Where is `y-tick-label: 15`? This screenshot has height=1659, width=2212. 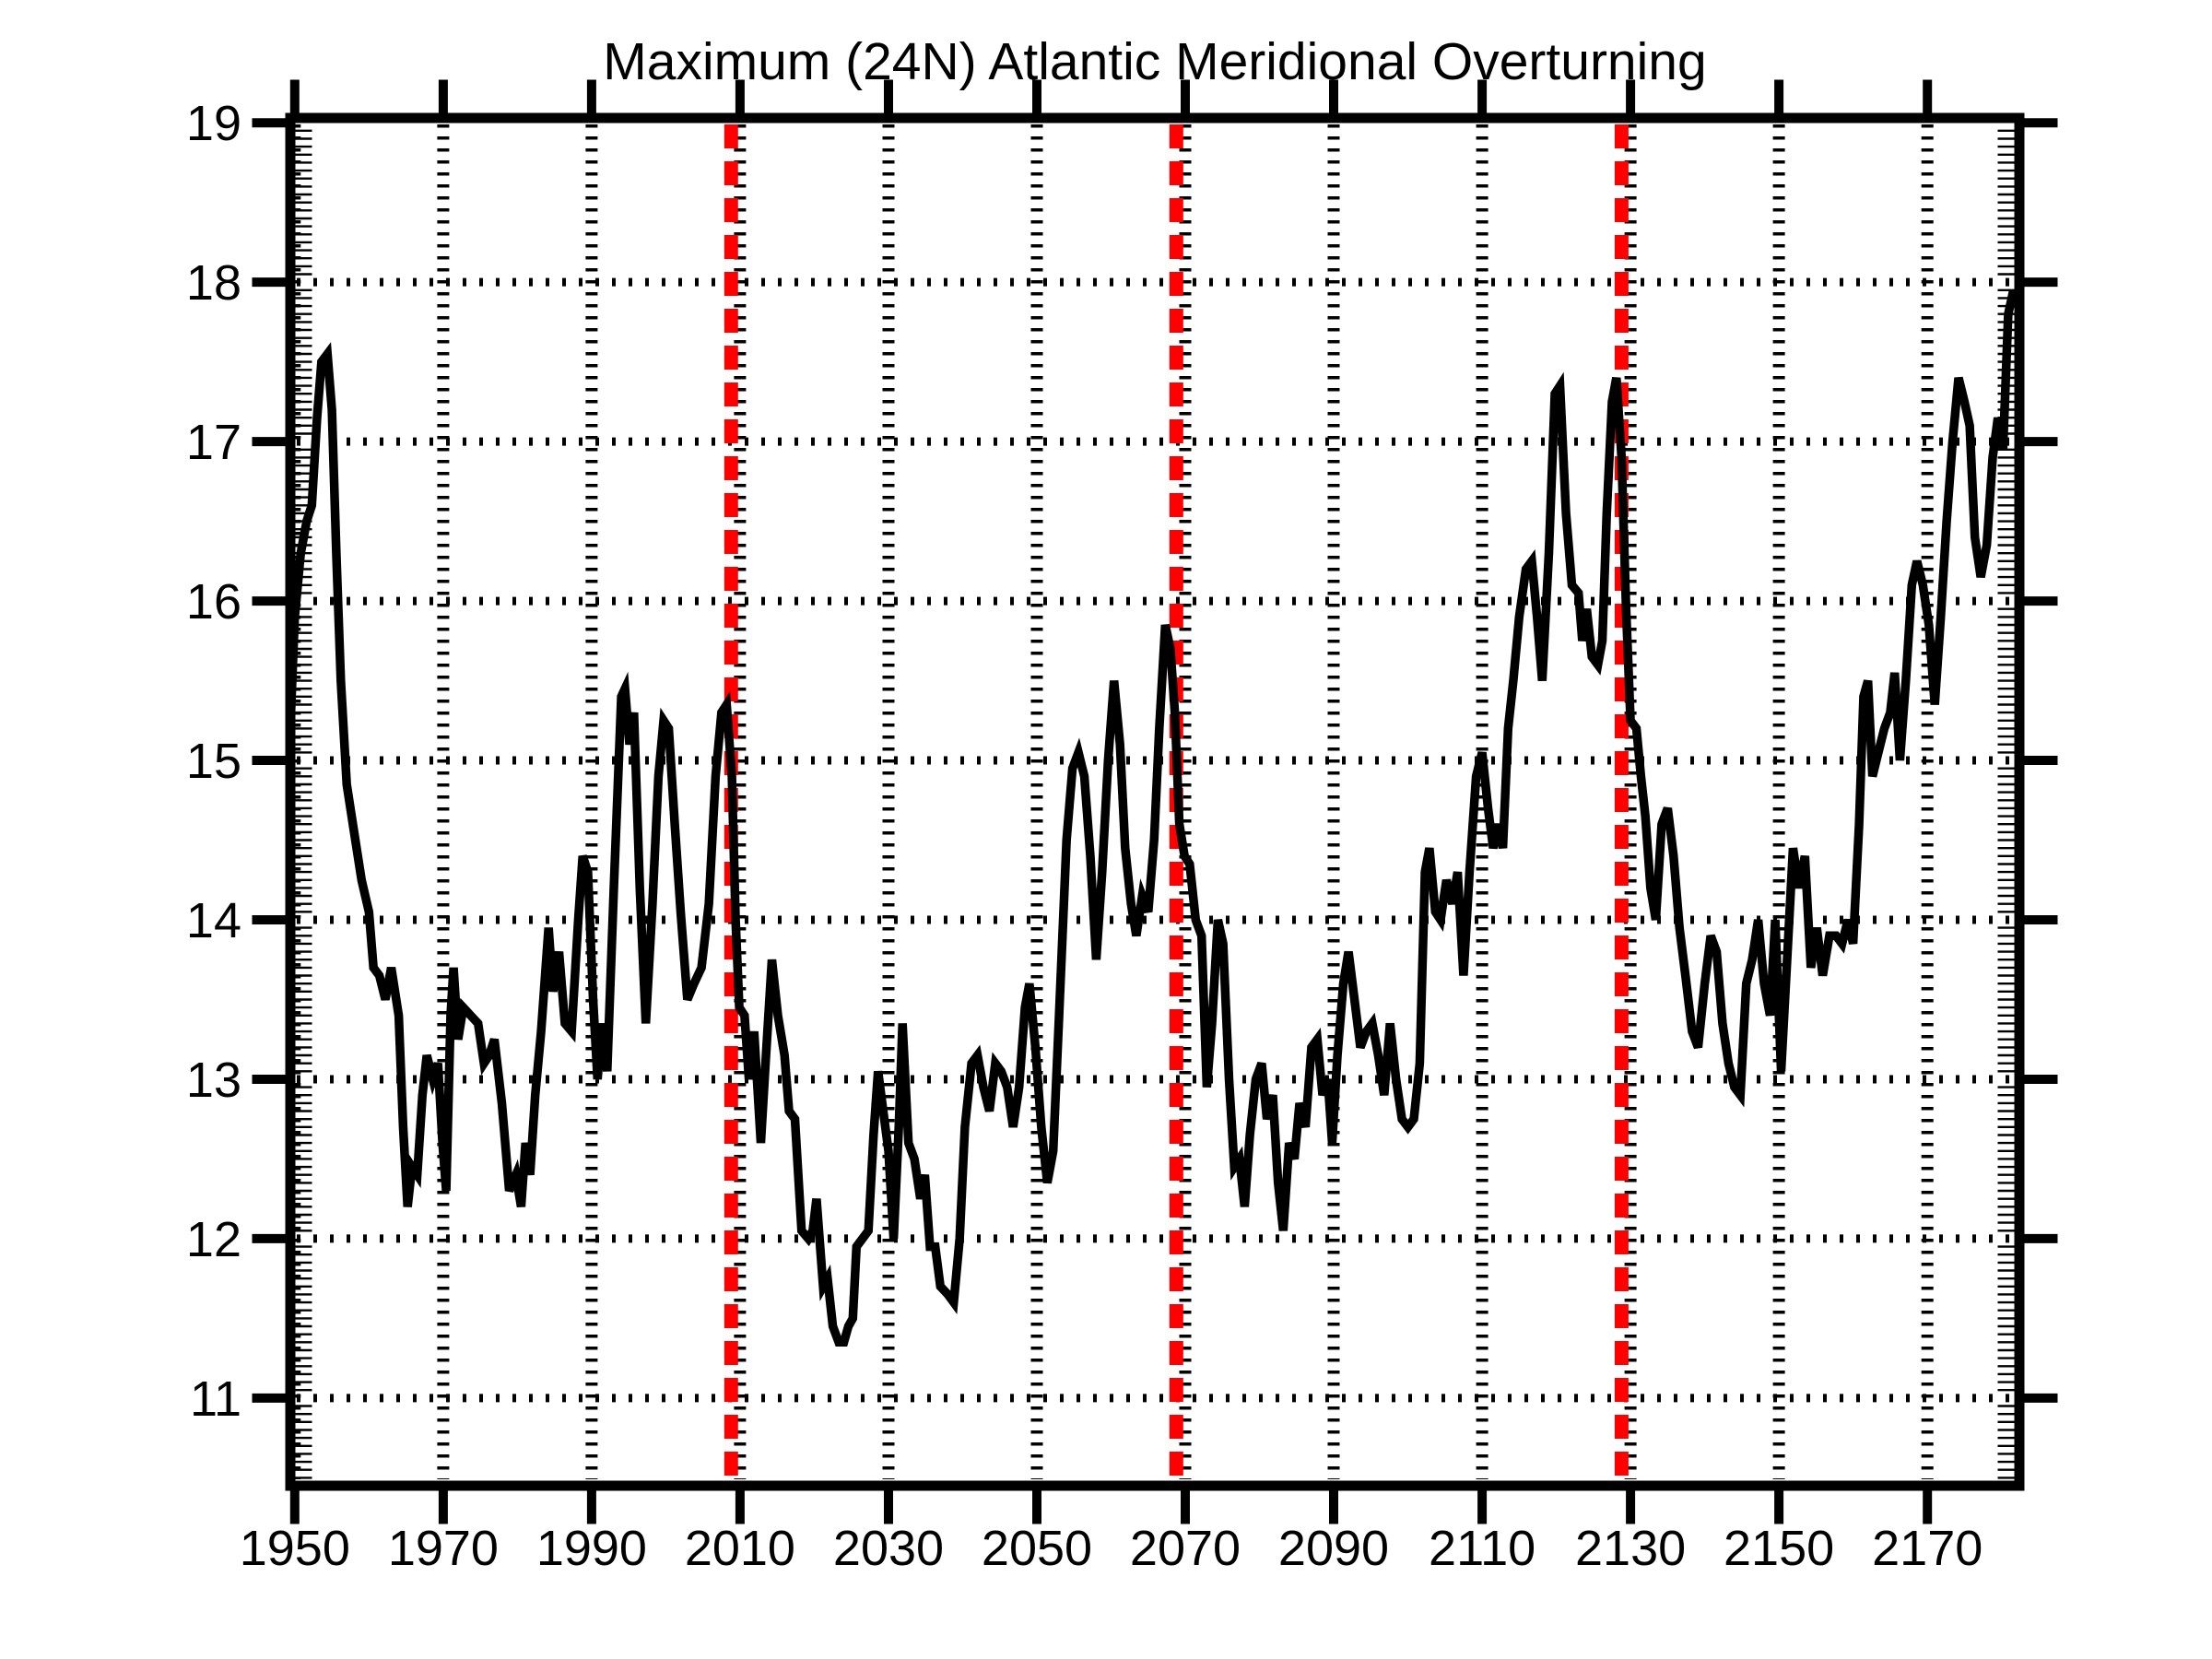 y-tick-label: 15 is located at coordinates (213, 761).